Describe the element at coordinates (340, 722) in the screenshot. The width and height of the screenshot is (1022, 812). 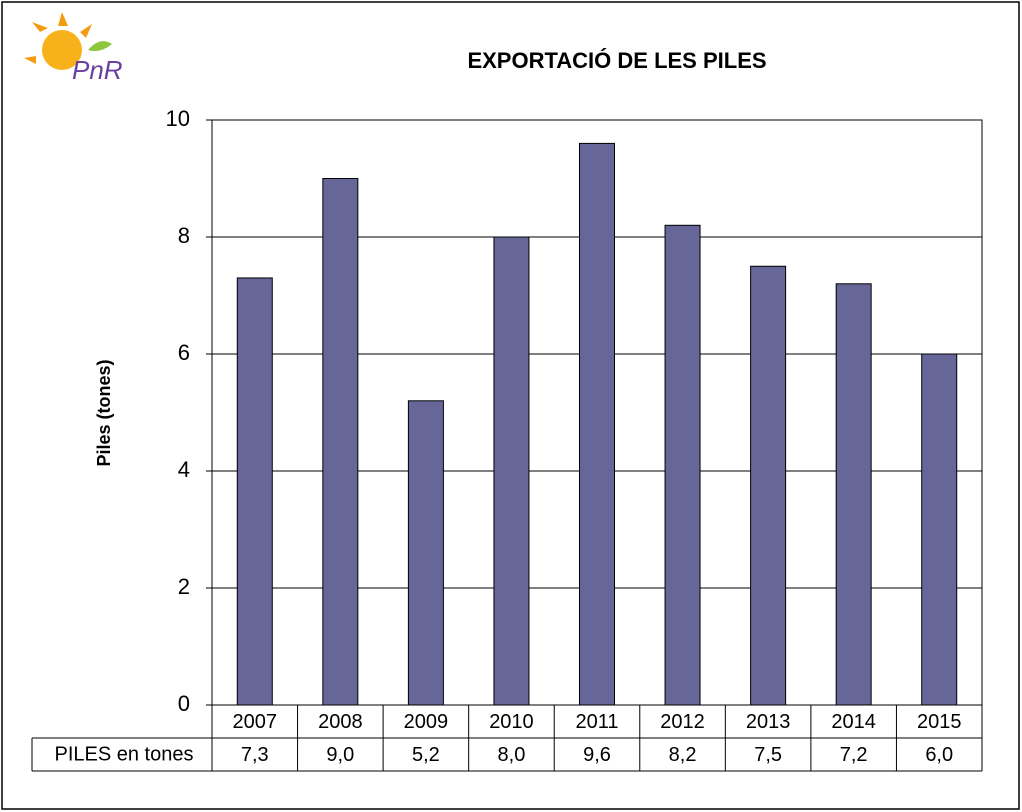
I see `x-tick-label: 2008` at that location.